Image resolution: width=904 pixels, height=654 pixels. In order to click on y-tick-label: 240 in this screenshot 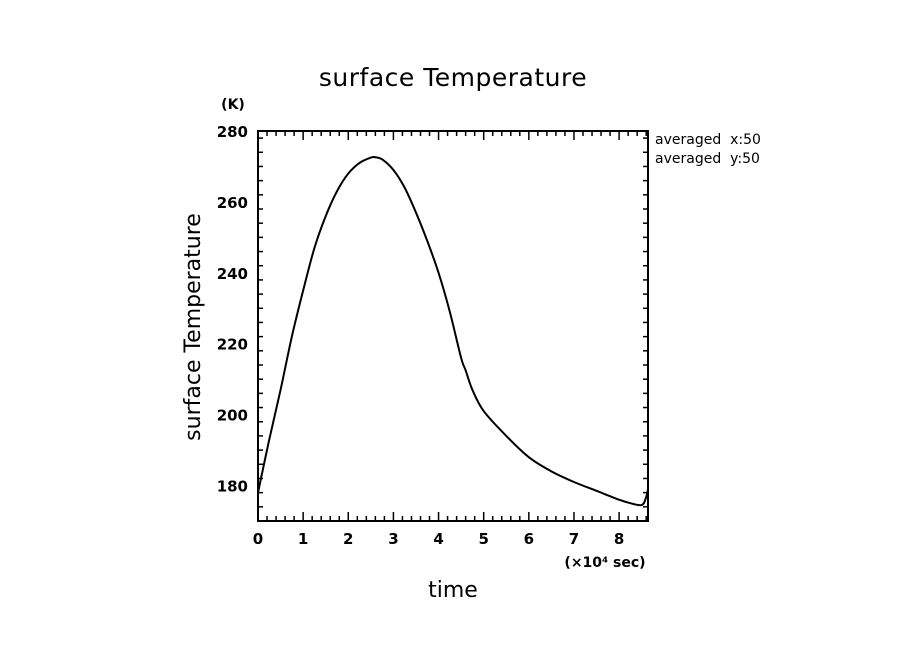, I will do `click(232, 274)`.